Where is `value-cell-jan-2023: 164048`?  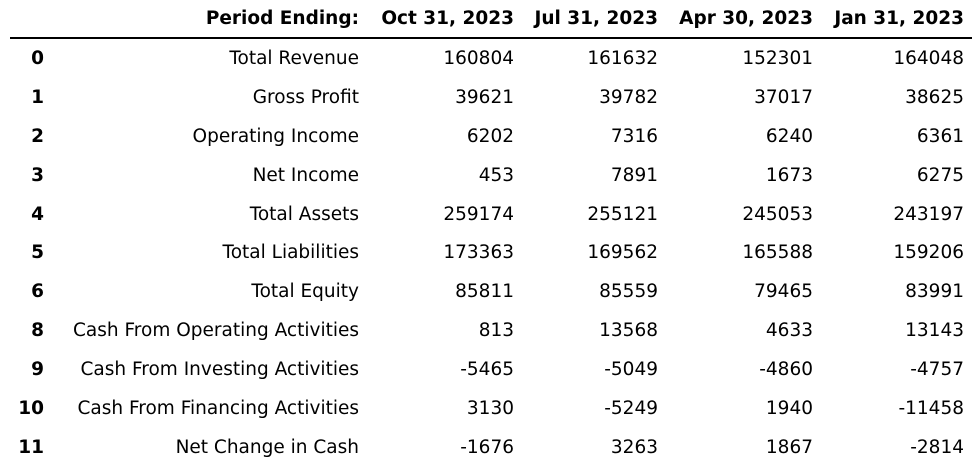 value-cell-jan-2023: 164048 is located at coordinates (928, 59).